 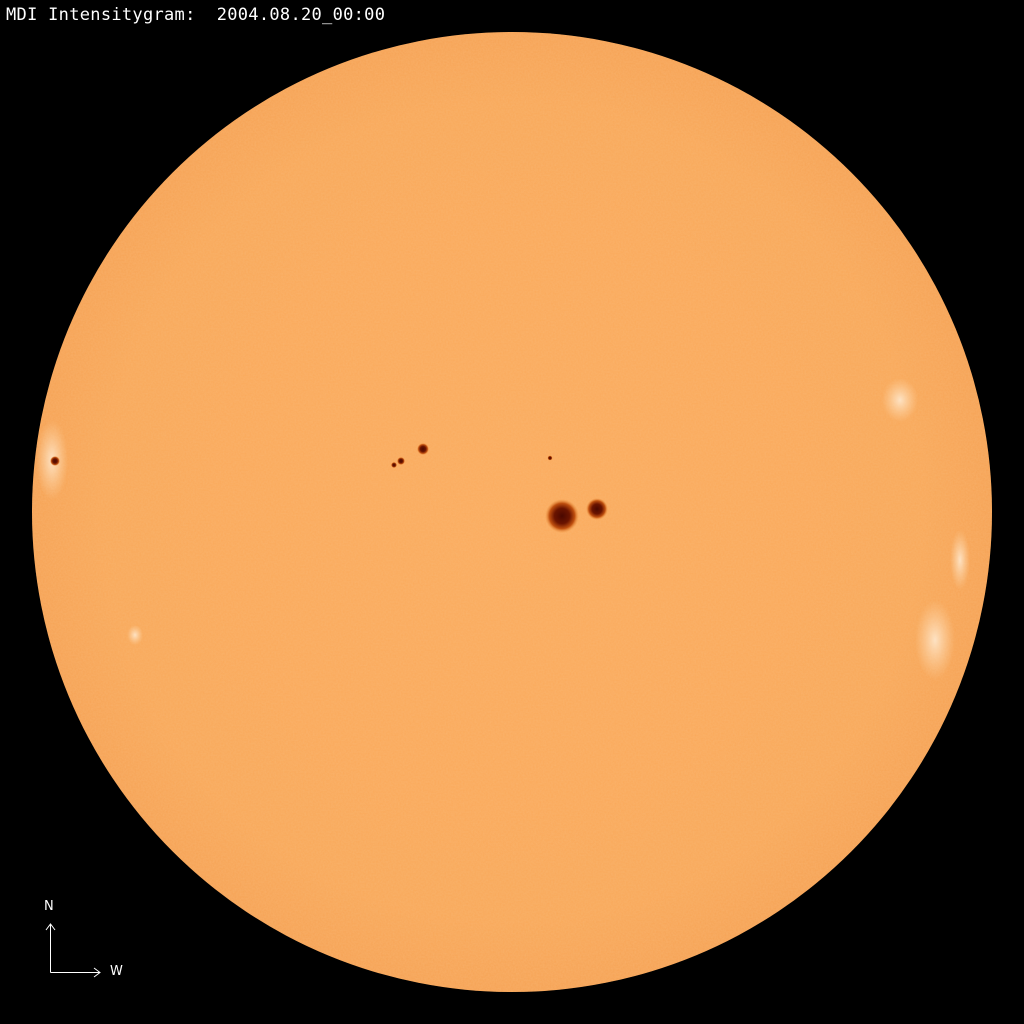 I want to click on sunspot-medium, so click(x=597, y=509).